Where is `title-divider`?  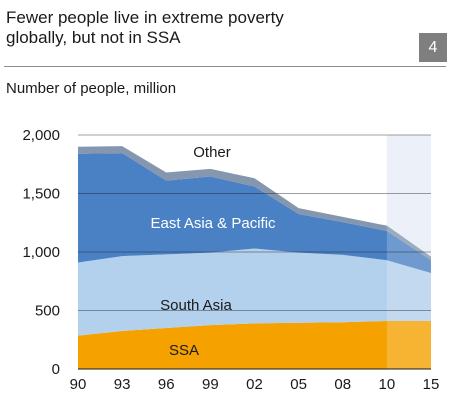 title-divider is located at coordinates (225, 66).